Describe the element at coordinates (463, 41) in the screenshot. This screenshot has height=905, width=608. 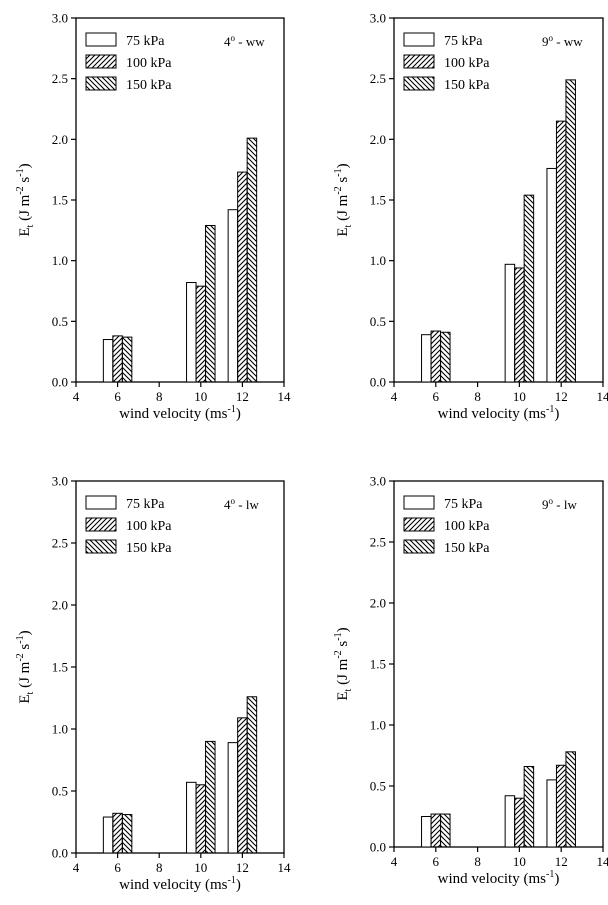
I see `legend-label: 75 kPa` at that location.